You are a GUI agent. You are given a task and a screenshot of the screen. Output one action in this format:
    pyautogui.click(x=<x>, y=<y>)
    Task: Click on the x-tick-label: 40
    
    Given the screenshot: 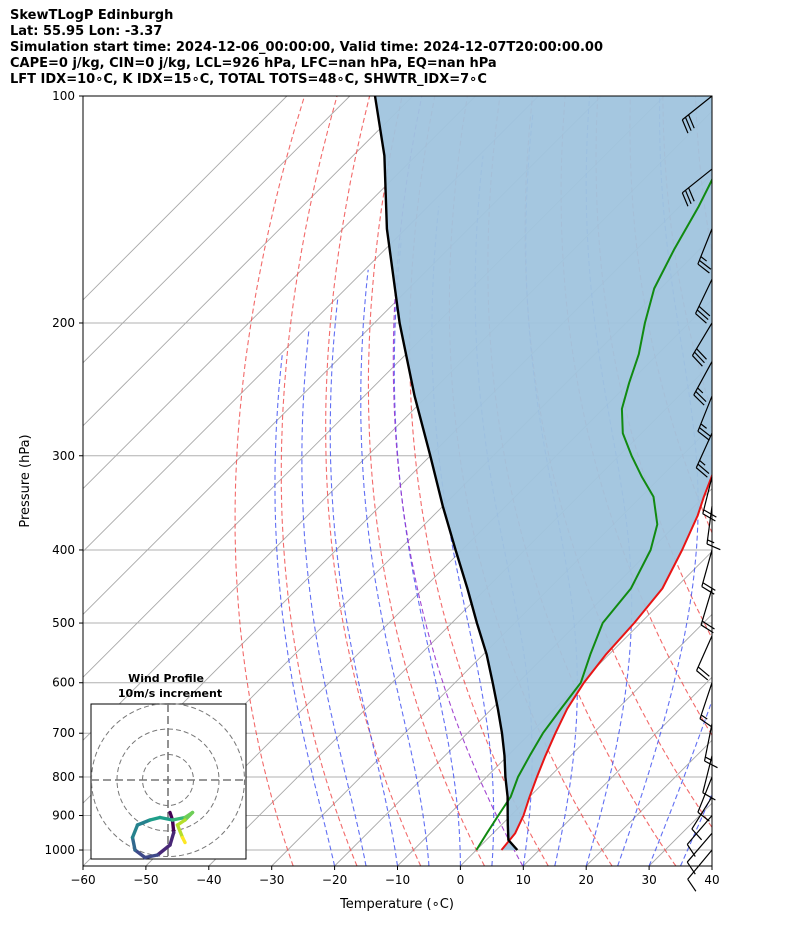 What is the action you would take?
    pyautogui.click(x=711, y=880)
    